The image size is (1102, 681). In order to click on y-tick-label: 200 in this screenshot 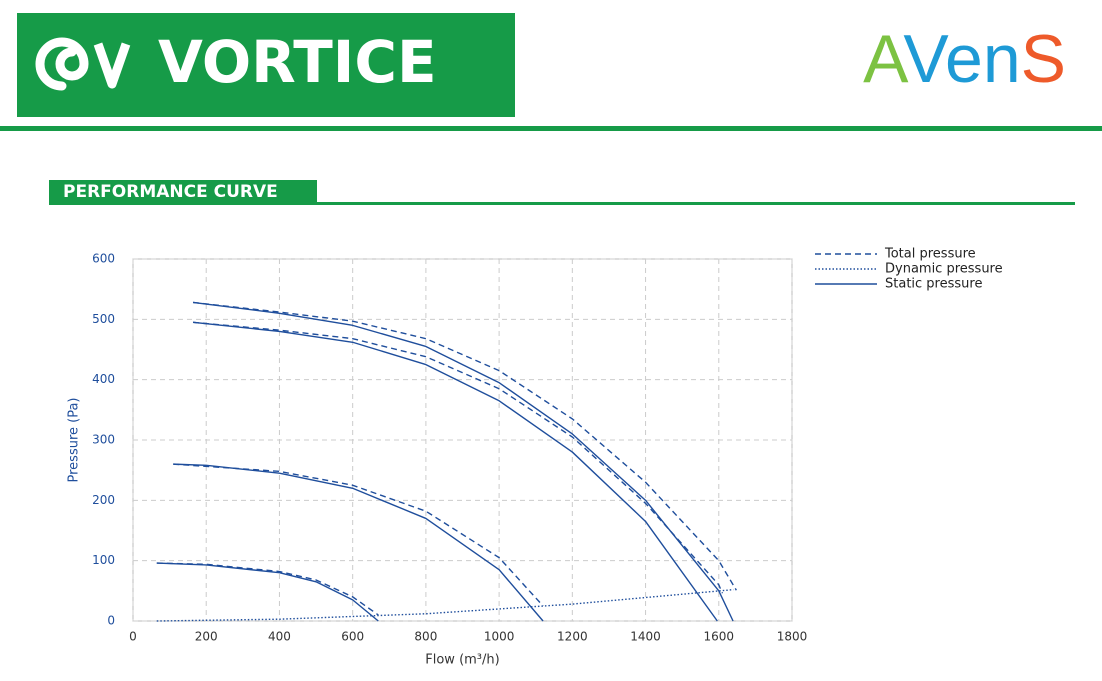, I will do `click(103, 500)`.